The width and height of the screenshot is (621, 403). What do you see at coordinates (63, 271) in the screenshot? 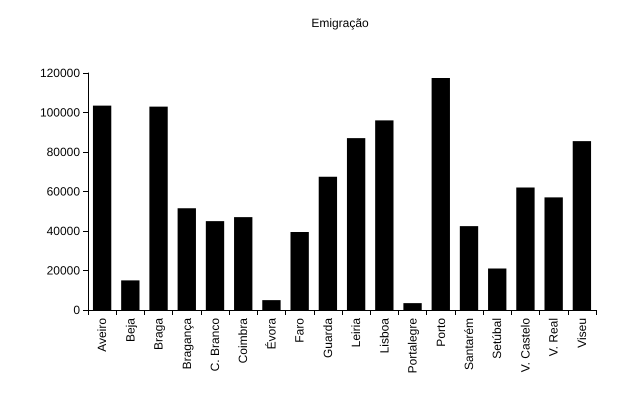
I see `y-tick-label: 20000` at bounding box center [63, 271].